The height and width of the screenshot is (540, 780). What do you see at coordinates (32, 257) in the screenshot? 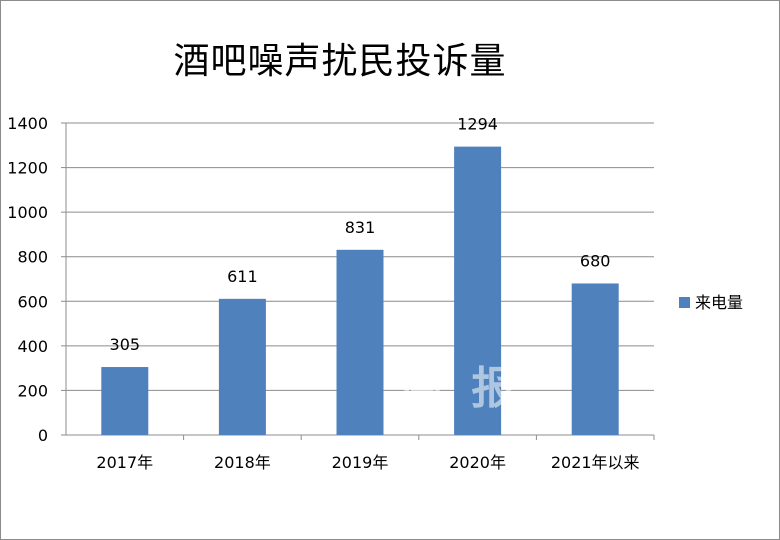
I see `y-tick-label: 800` at bounding box center [32, 257].